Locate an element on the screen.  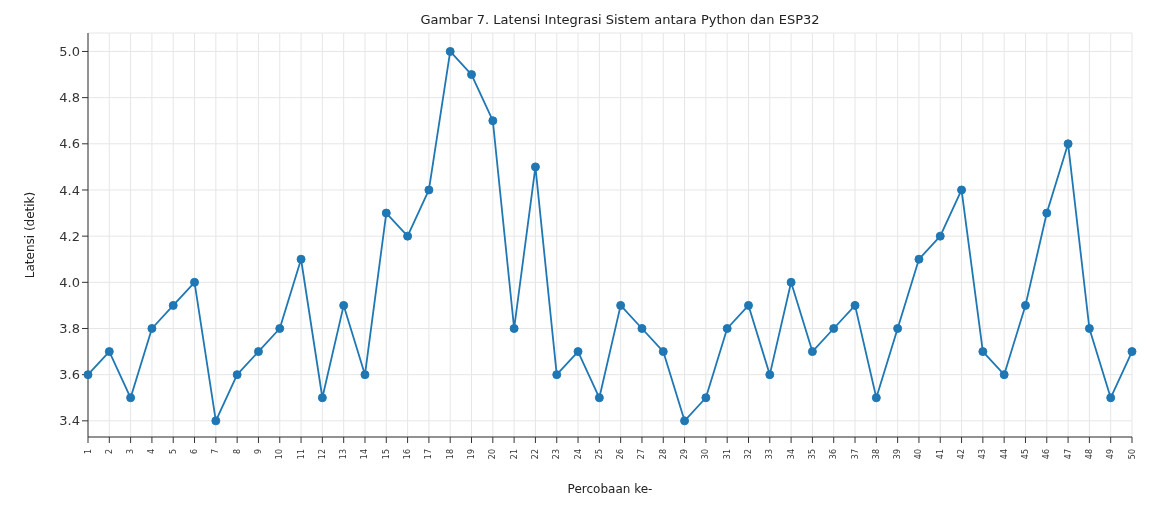
x-tick-label: 12 is located at coordinates (322, 454).